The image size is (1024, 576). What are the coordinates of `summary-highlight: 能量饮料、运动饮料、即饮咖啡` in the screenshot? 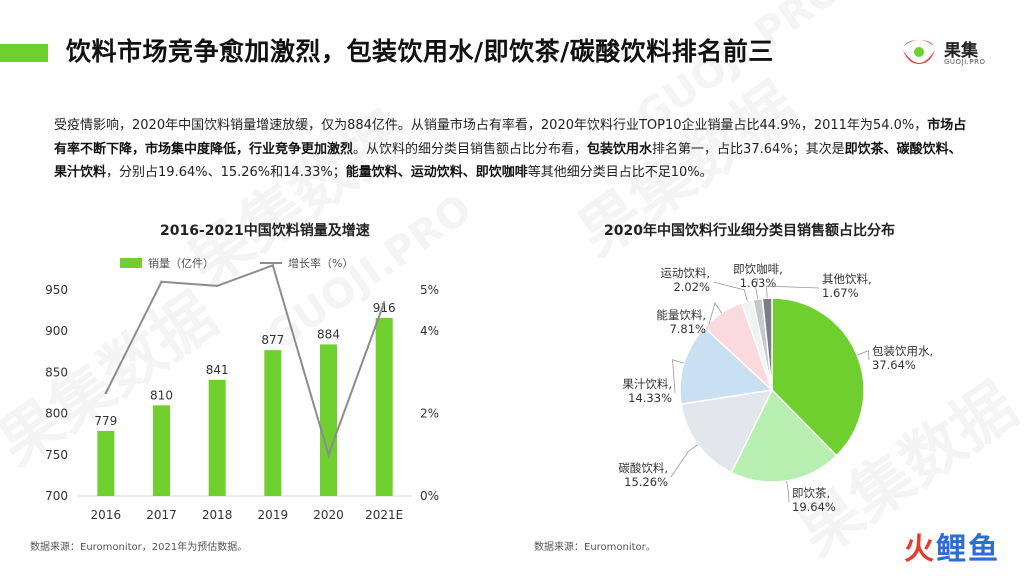 It's located at (436, 172).